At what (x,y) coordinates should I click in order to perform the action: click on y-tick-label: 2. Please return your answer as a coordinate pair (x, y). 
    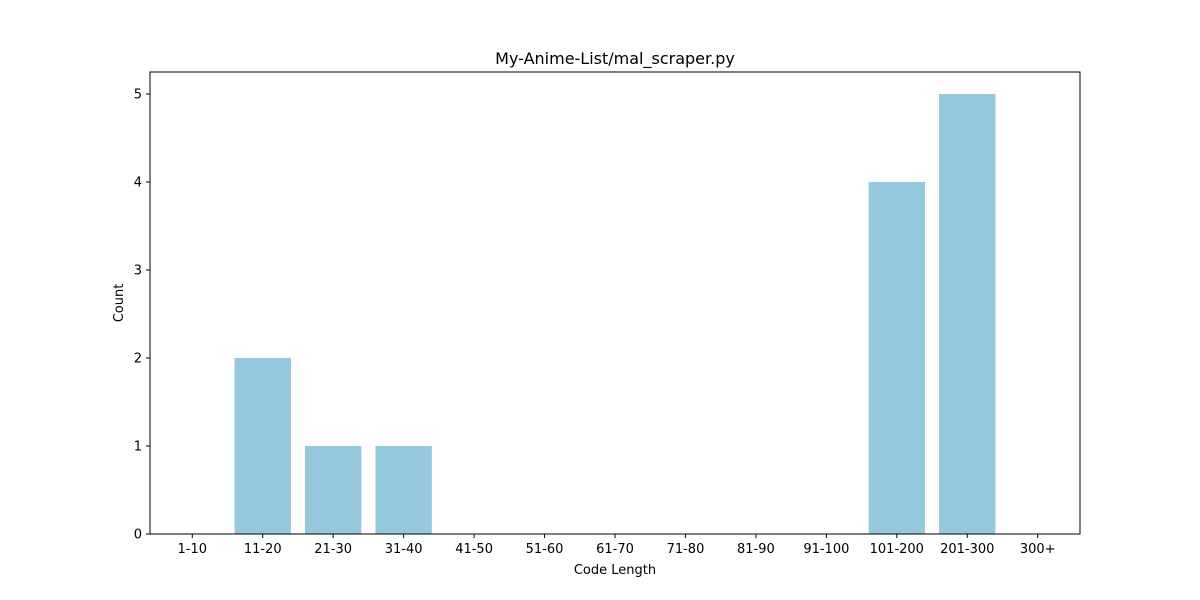
    Looking at the image, I should click on (138, 359).